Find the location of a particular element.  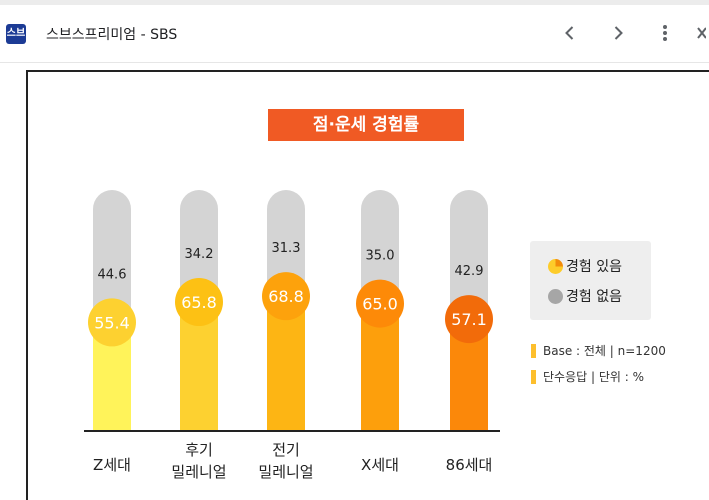

legend-label-no: 경험 없음 is located at coordinates (594, 297).